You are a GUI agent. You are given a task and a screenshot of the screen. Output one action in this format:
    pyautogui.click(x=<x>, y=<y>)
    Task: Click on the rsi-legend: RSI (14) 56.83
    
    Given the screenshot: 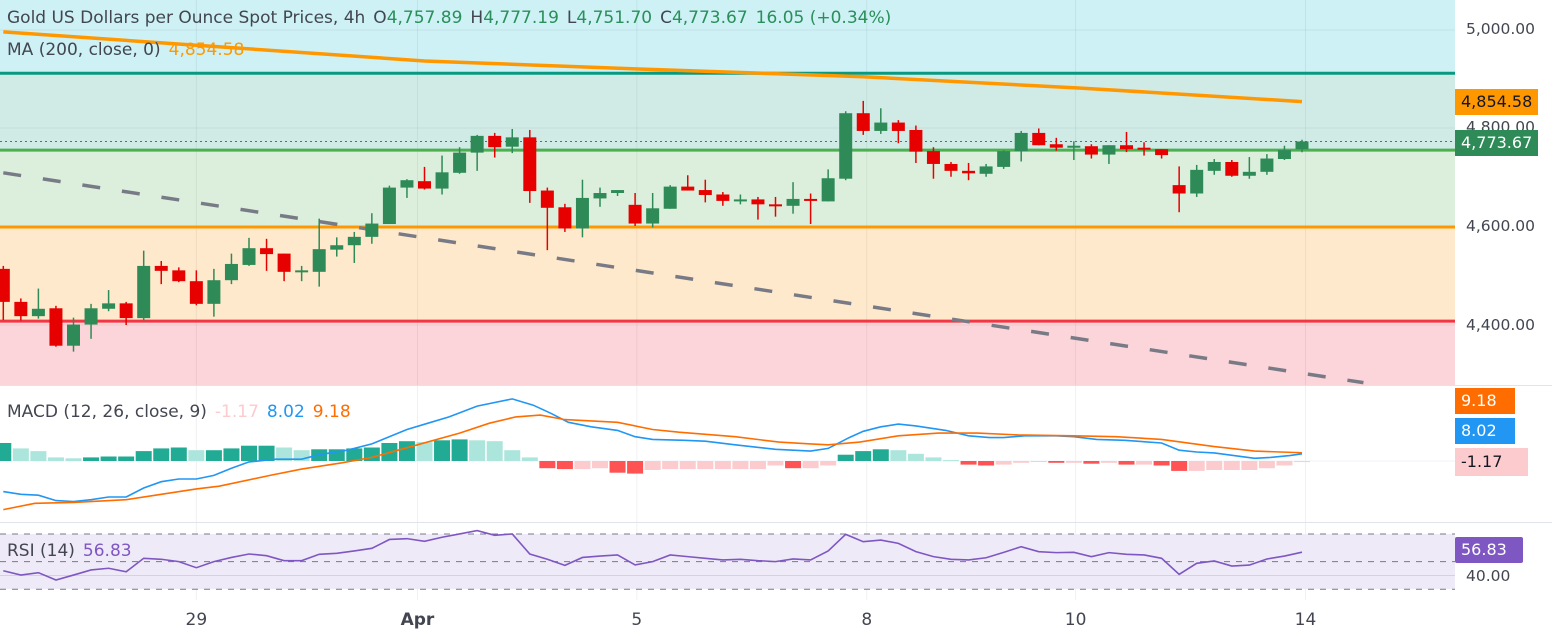 What is the action you would take?
    pyautogui.click(x=73, y=551)
    